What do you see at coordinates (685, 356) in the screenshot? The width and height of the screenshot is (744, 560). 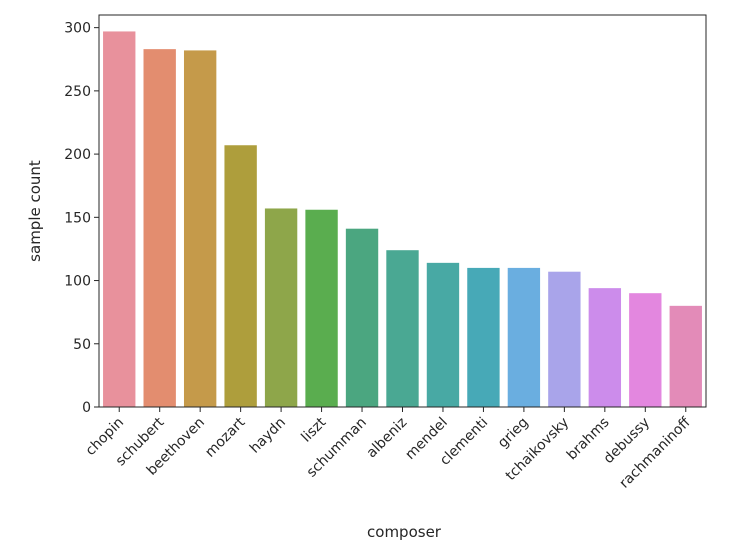 I see `bar-rachmaninoff` at bounding box center [685, 356].